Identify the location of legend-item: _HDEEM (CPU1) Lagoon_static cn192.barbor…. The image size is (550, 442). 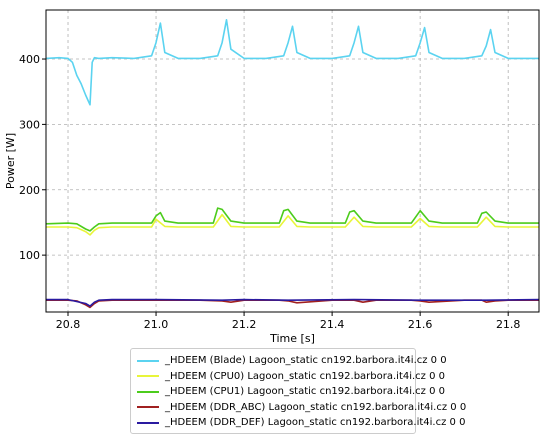
(291, 392).